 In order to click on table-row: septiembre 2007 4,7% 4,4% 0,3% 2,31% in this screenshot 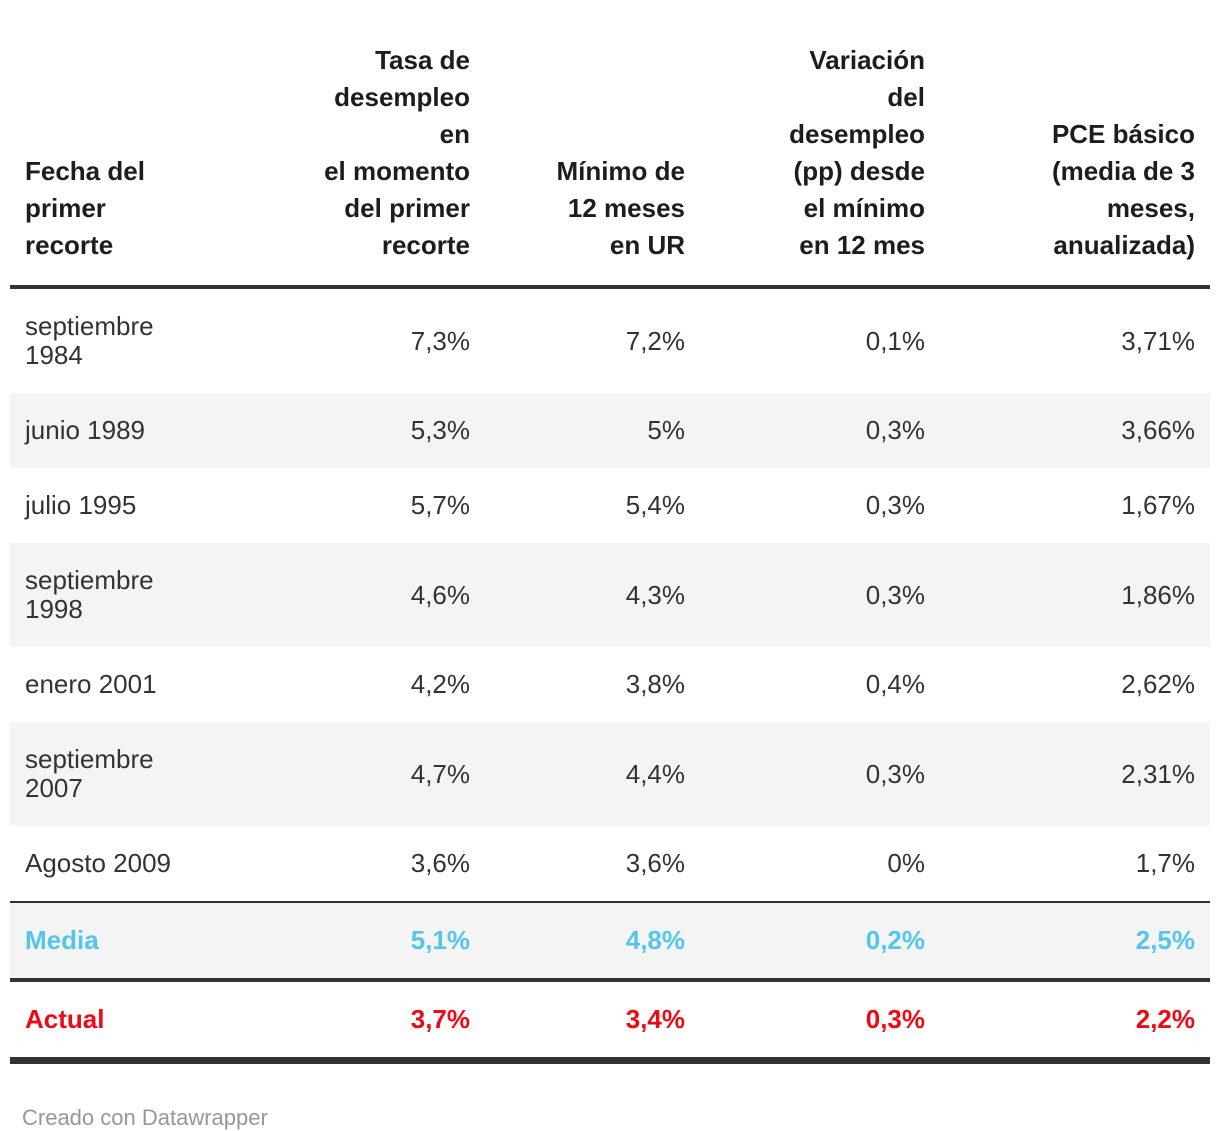, I will do `click(610, 774)`.